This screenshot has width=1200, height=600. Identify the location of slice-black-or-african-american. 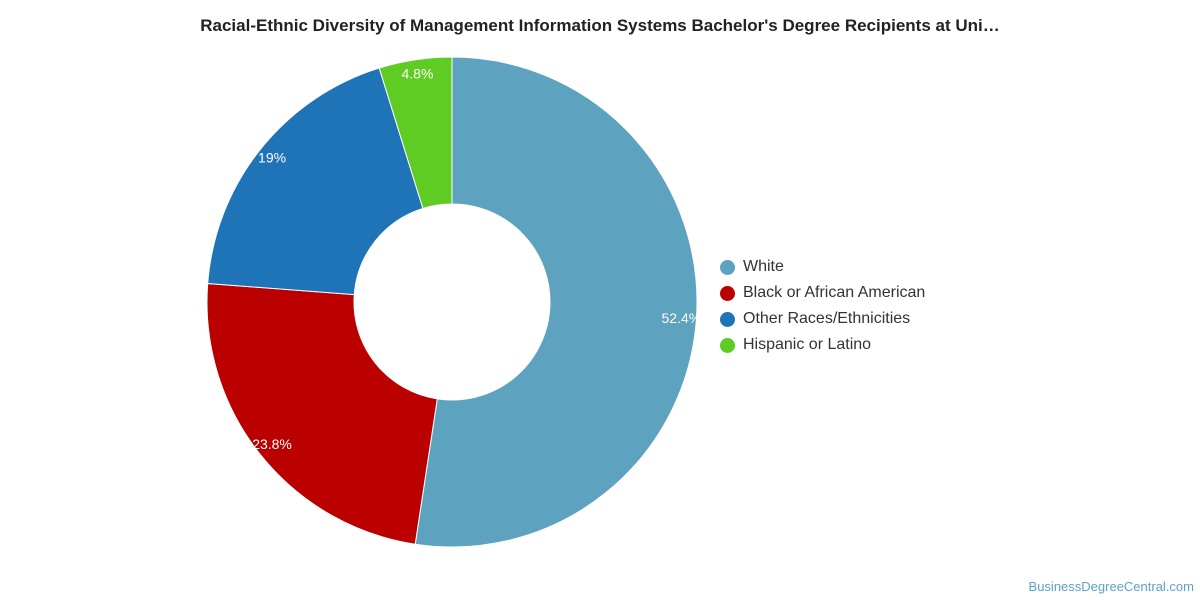
(322, 414).